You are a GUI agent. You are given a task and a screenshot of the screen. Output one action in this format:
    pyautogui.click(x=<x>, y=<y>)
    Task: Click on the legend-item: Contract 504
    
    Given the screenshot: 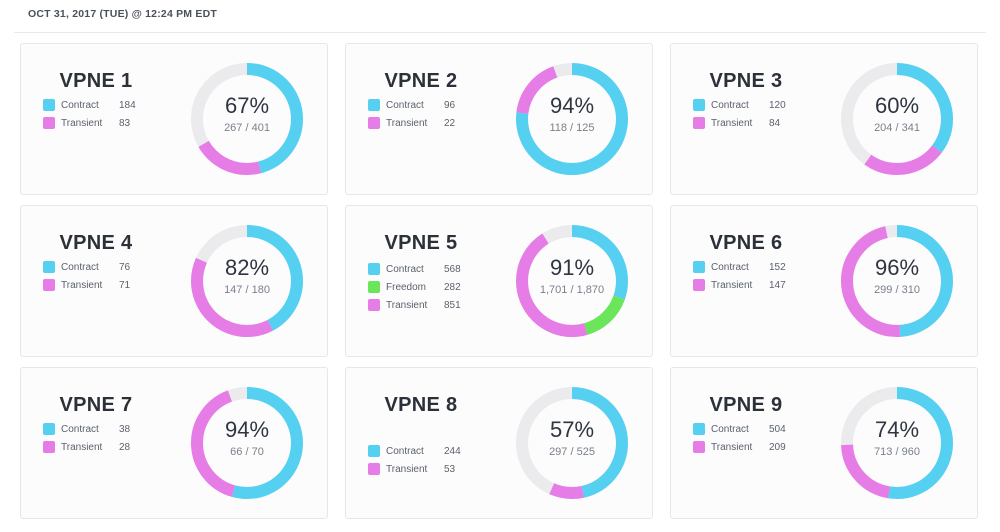 What is the action you would take?
    pyautogui.click(x=746, y=429)
    